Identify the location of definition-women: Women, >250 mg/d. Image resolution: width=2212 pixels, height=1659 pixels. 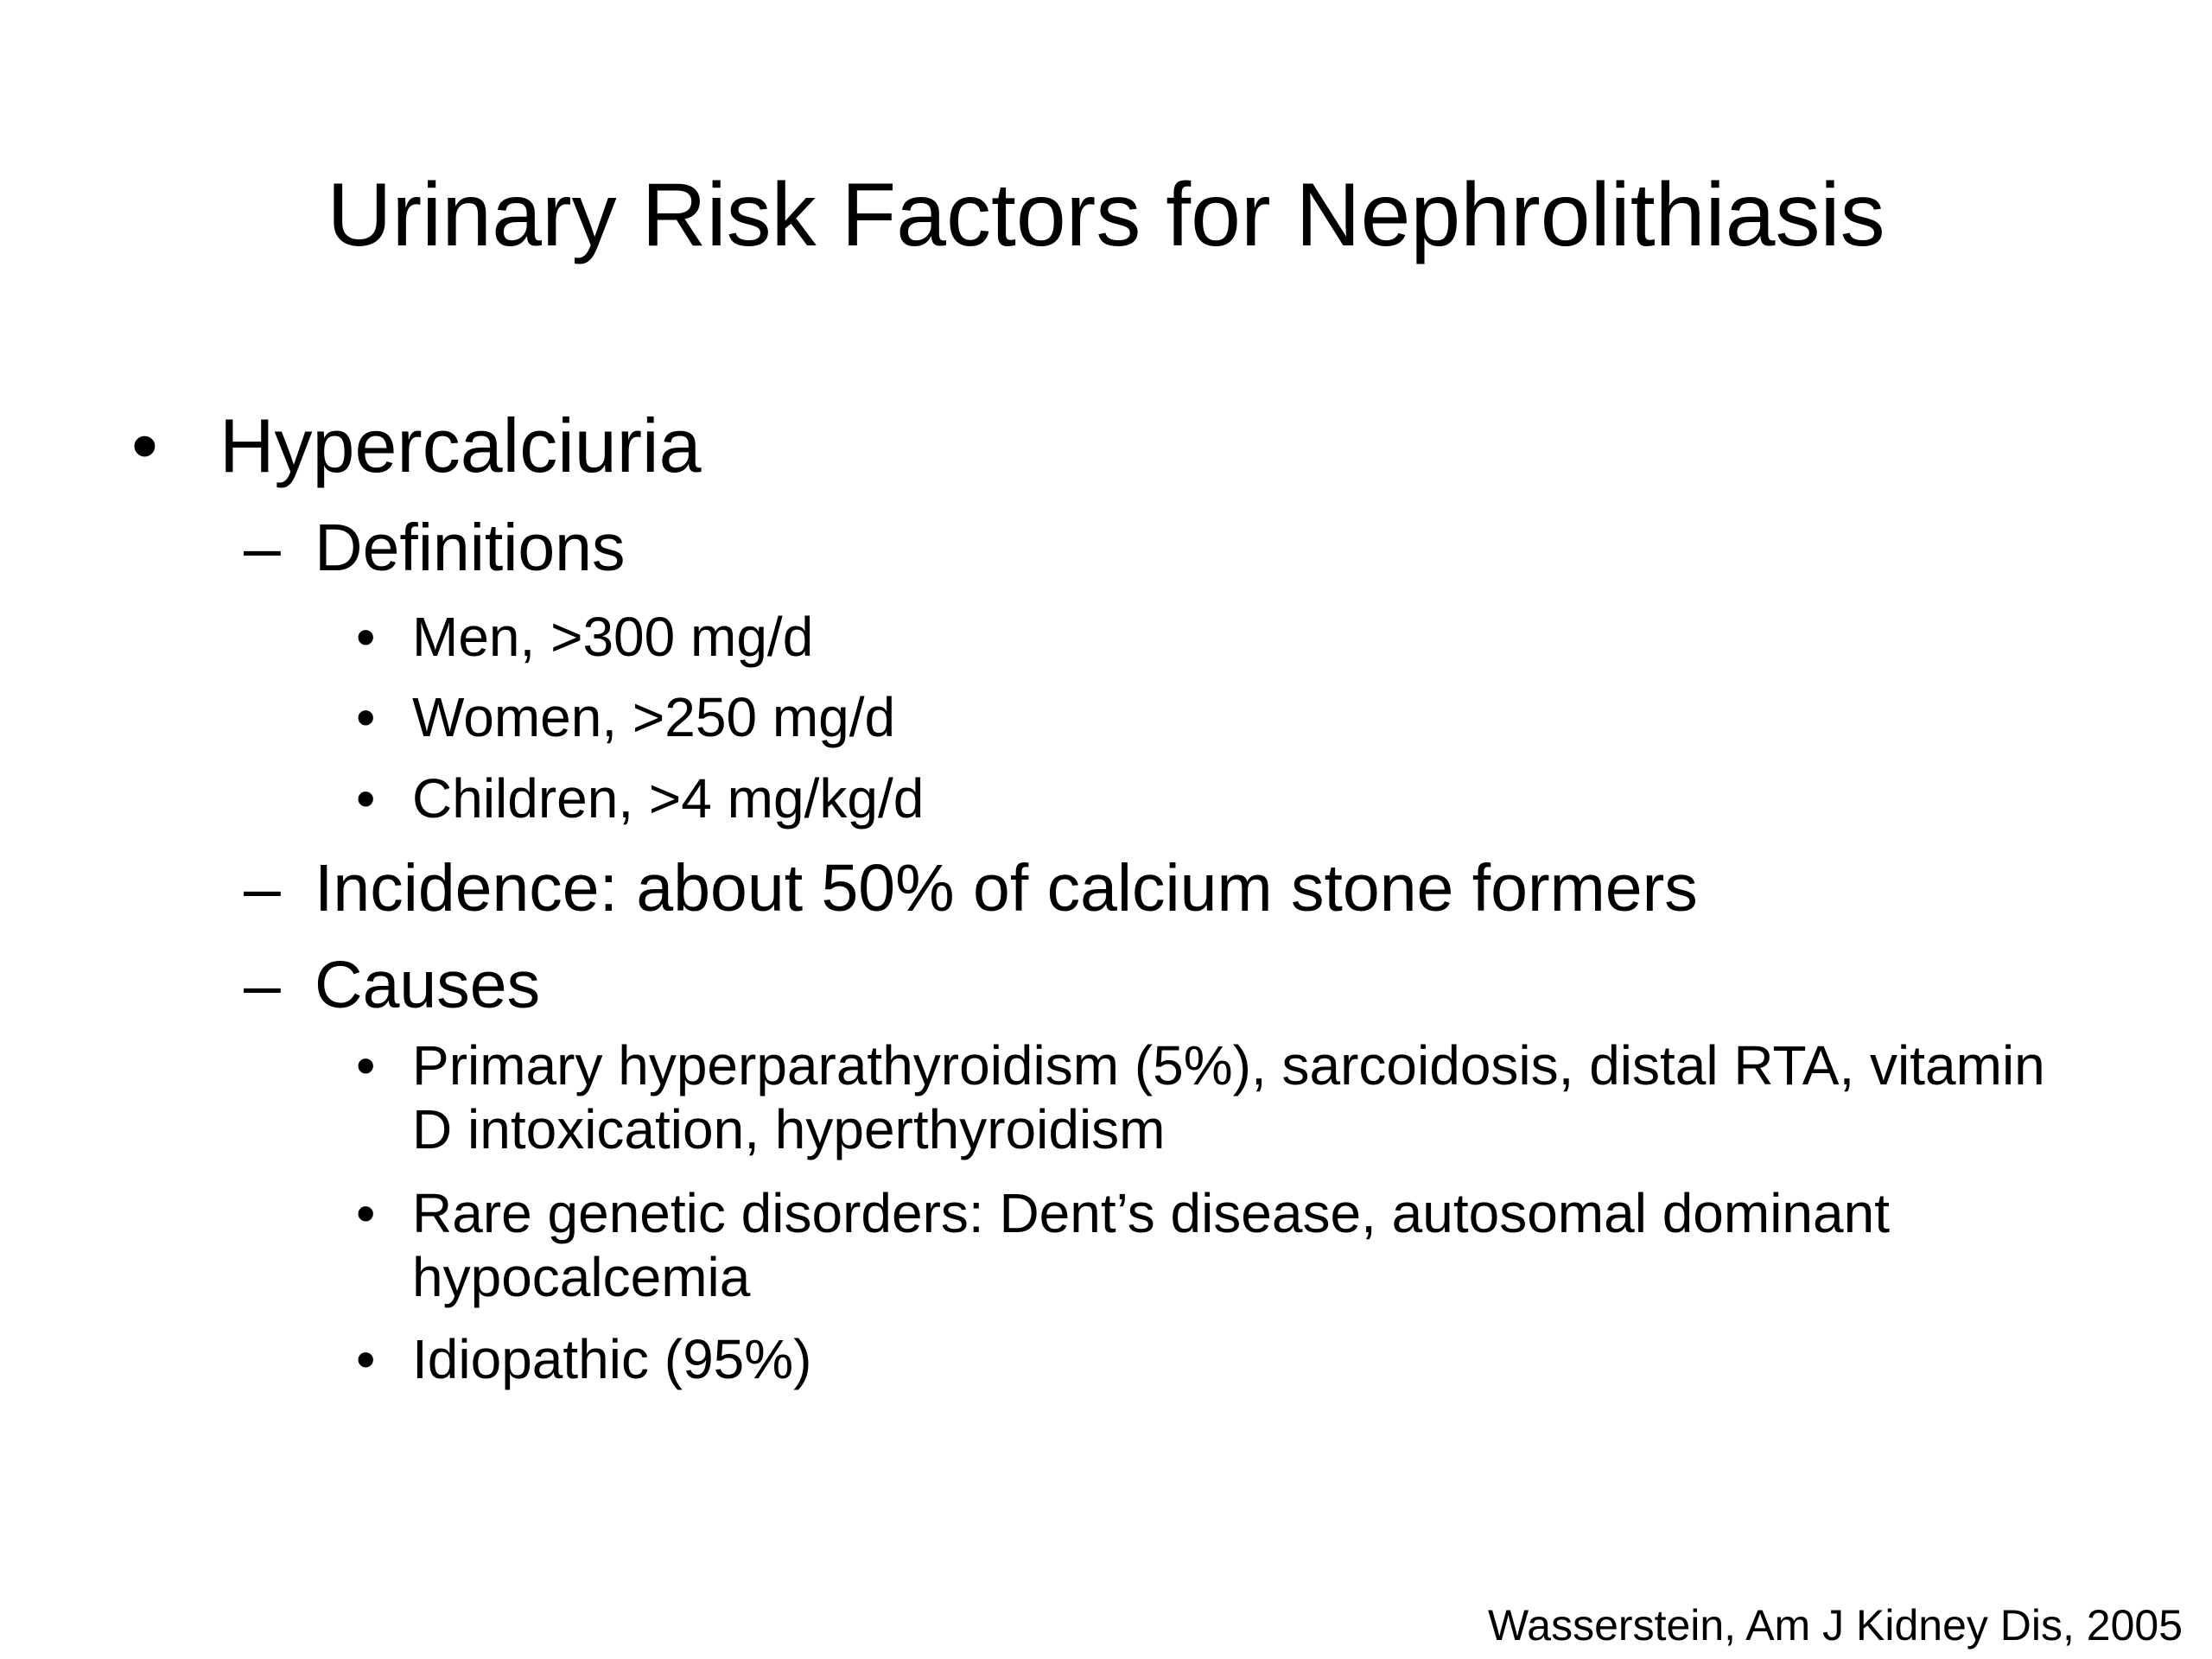
(654, 717).